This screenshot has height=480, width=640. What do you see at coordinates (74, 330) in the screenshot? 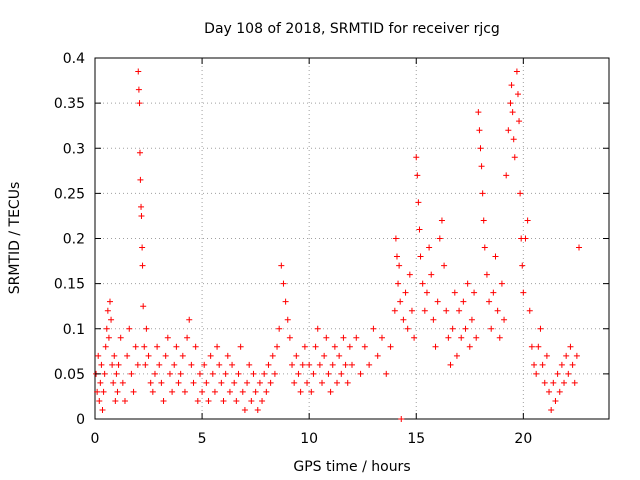
I see `y-tick-label: 0.1` at bounding box center [74, 330].